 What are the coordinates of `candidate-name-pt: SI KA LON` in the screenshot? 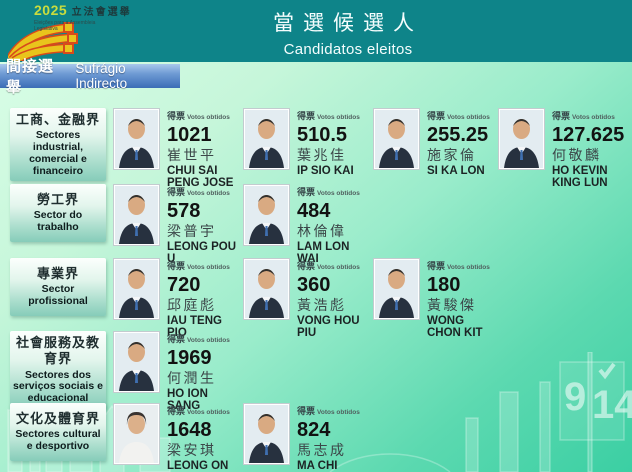 It's located at (456, 170).